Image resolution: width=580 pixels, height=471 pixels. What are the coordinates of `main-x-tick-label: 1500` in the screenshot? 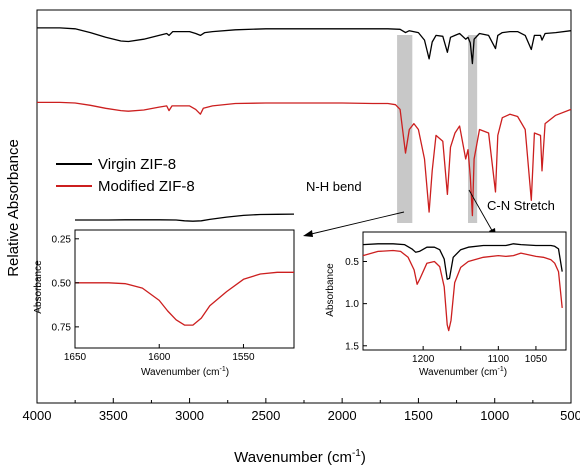 It's located at (418, 415).